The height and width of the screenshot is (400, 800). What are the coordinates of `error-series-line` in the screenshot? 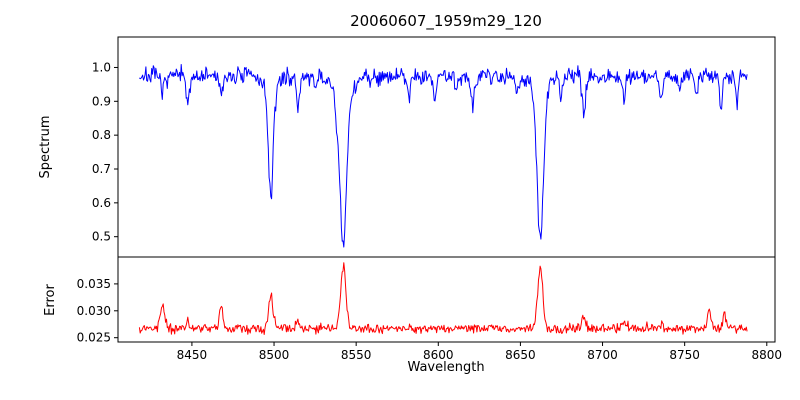 It's located at (443, 298).